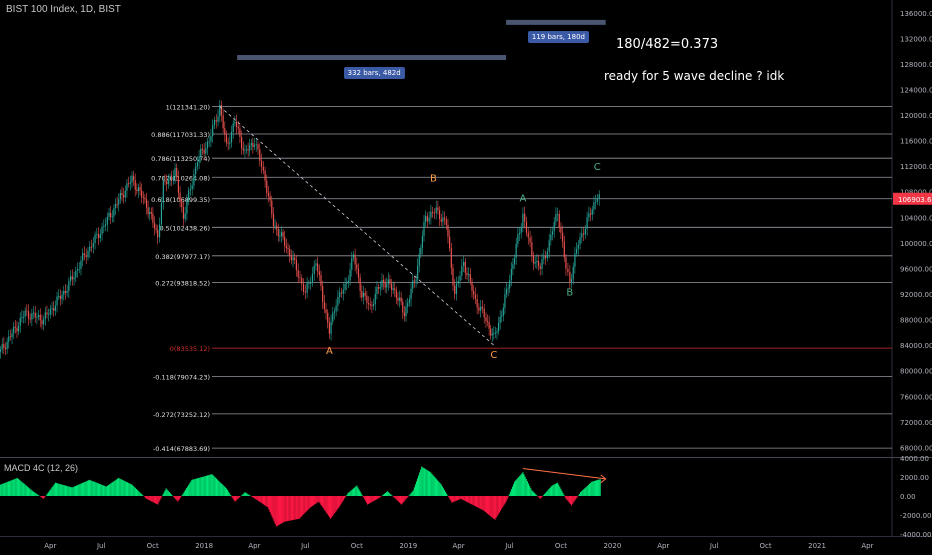  Describe the element at coordinates (916, 39) in the screenshot. I see `price-axis-tick-label: 132000.00` at that location.